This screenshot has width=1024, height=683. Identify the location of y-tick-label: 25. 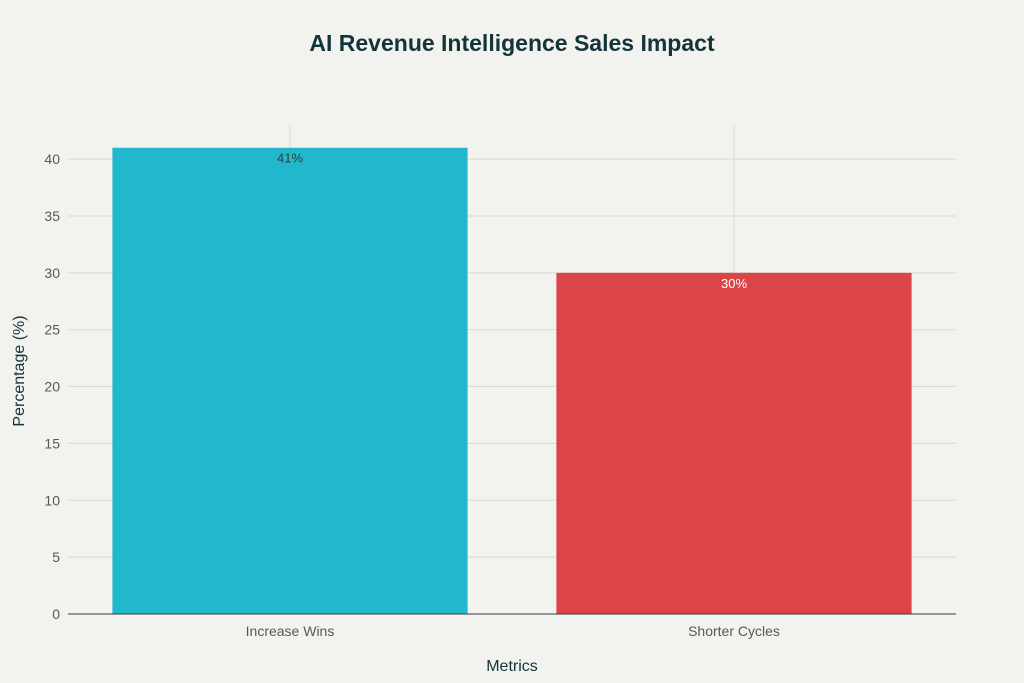
(52, 330).